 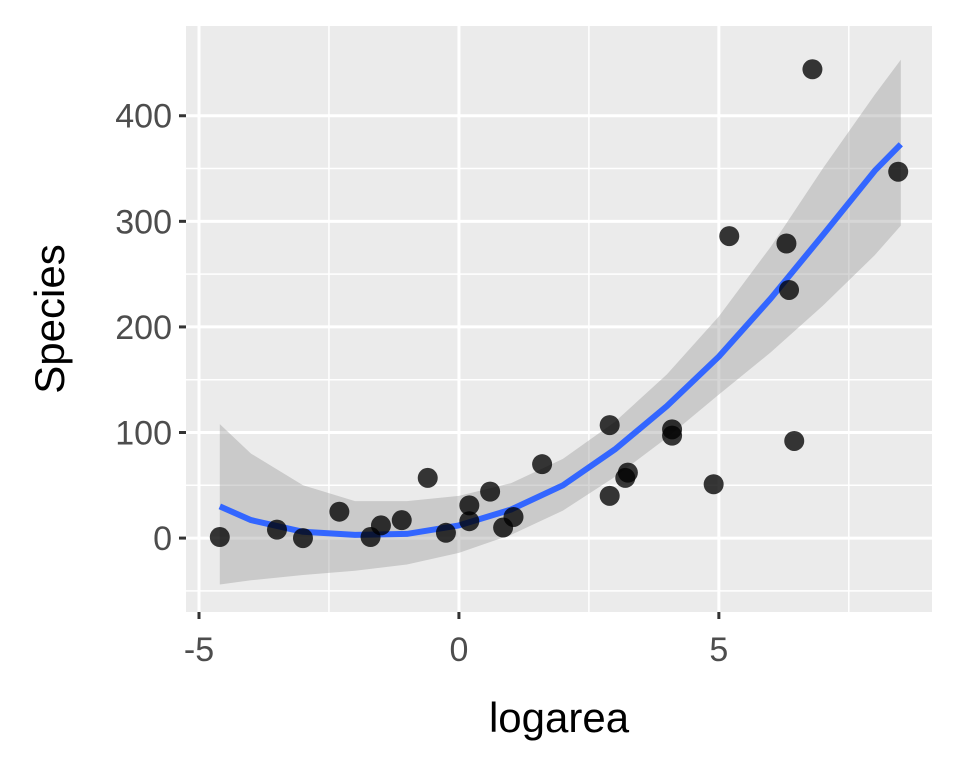 I want to click on y-axis: 0 100 200 300 400, so click(x=150, y=328).